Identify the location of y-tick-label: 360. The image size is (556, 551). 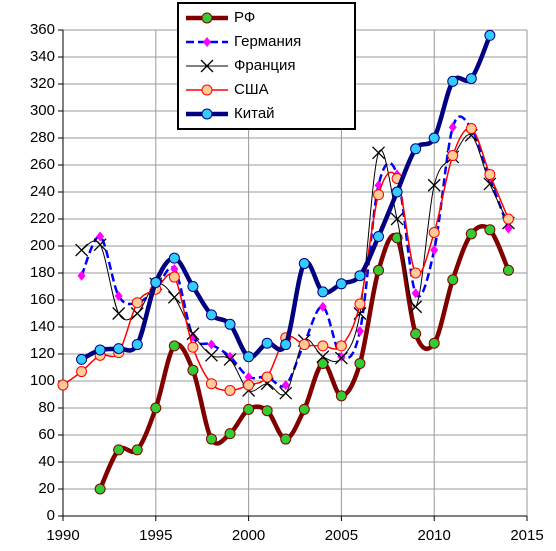
(42, 29).